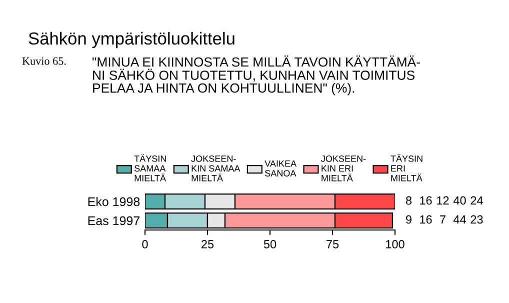 Image resolution: width=509 pixels, height=303 pixels. Describe the element at coordinates (270, 244) in the screenshot. I see `x-tick-label: 50` at that location.